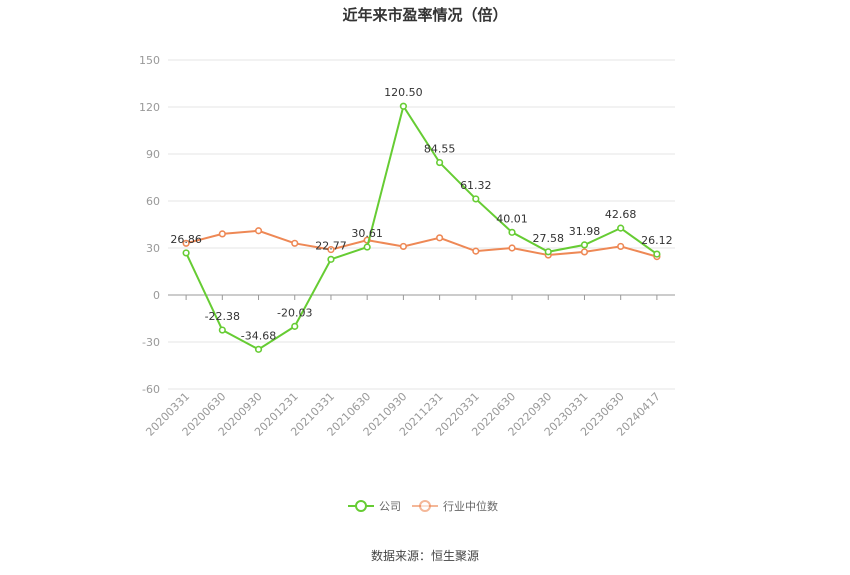 Image resolution: width=850 pixels, height=575 pixels. Describe the element at coordinates (440, 149) in the screenshot. I see `data-label: 84.55` at that location.